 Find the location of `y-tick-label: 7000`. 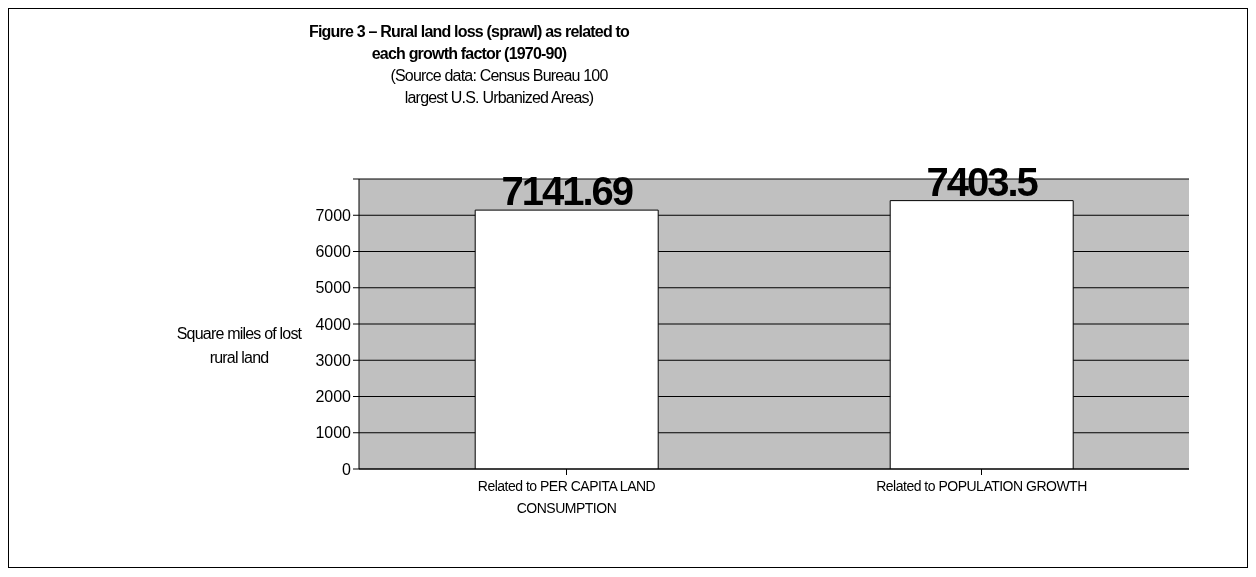

y-tick-label: 7000 is located at coordinates (333, 215).